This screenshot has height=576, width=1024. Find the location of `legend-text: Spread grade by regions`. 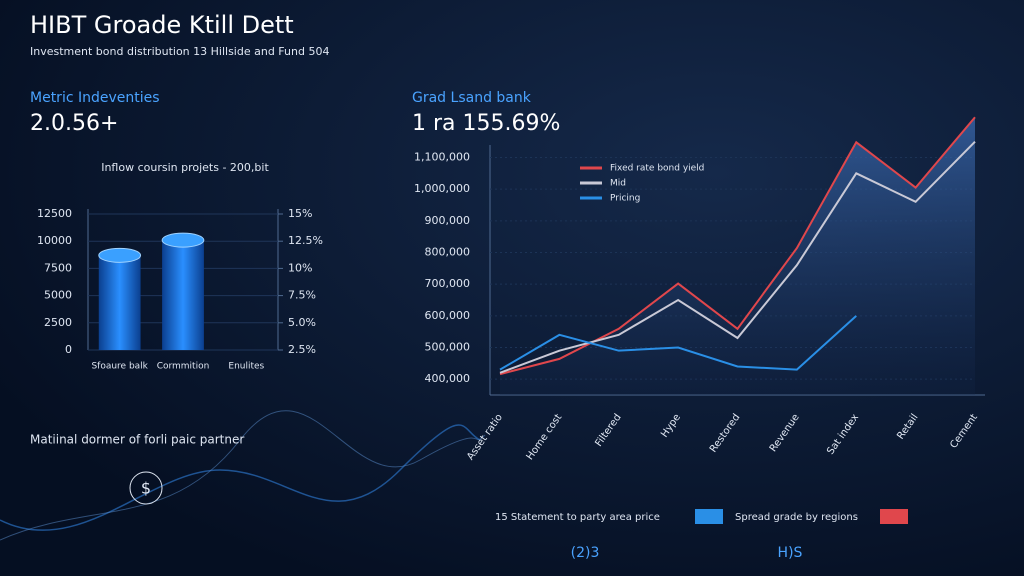

legend-text: Spread grade by regions is located at coordinates (796, 517).